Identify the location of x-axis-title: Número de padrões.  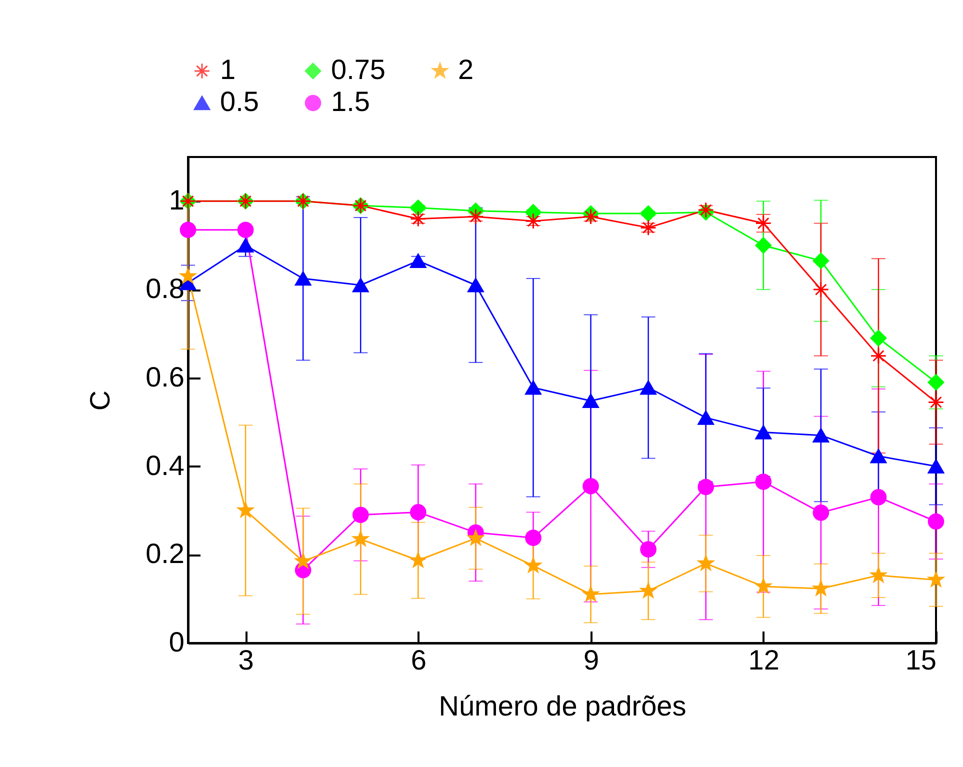
(562, 706).